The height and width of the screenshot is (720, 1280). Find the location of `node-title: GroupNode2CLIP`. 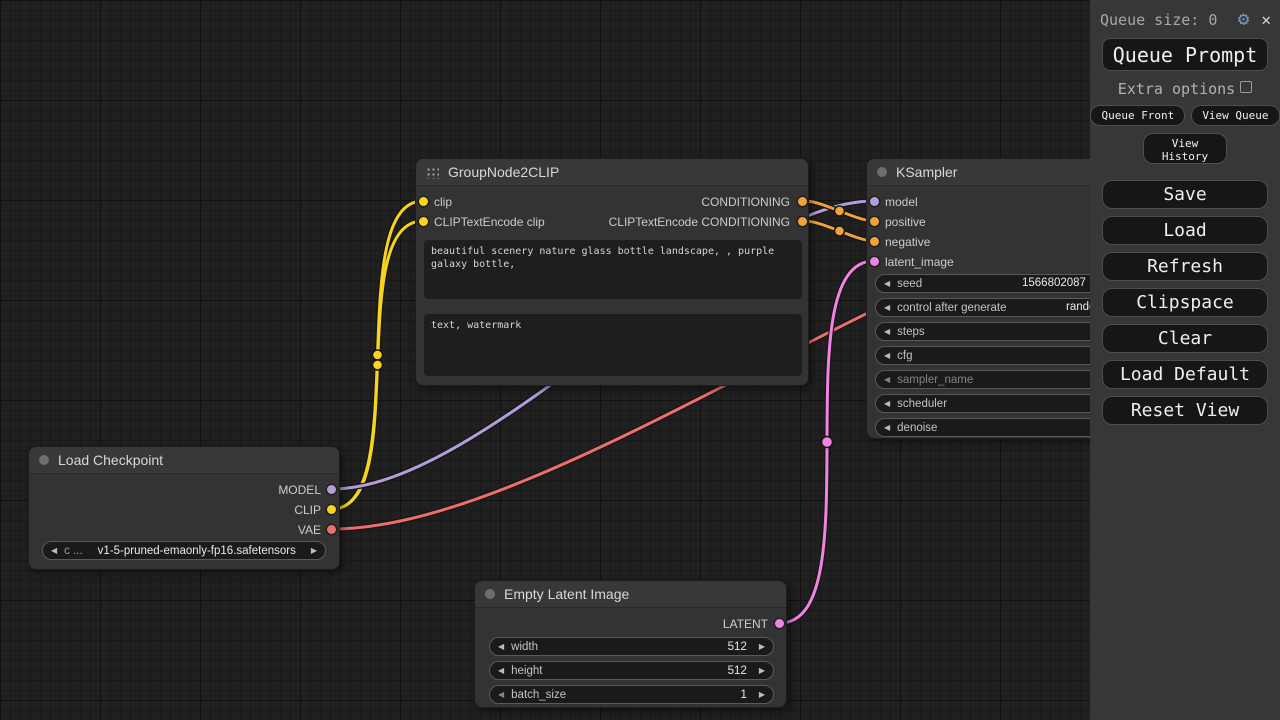

node-title: GroupNode2CLIP is located at coordinates (504, 172).